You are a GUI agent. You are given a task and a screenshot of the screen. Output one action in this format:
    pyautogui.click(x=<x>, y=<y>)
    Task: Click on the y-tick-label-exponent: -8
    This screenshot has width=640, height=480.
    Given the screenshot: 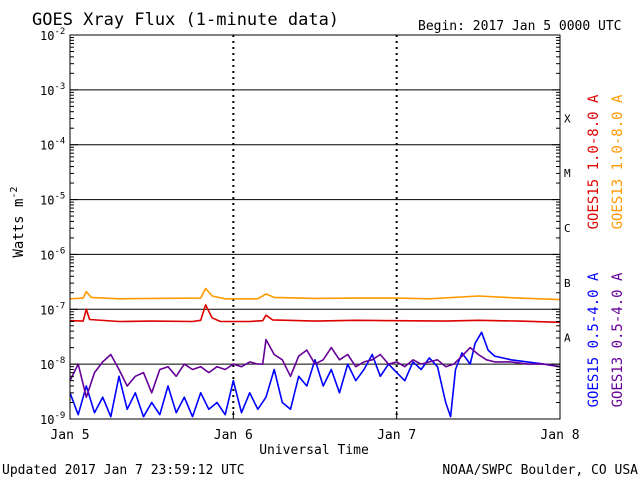 What is the action you would take?
    pyautogui.click(x=59, y=361)
    